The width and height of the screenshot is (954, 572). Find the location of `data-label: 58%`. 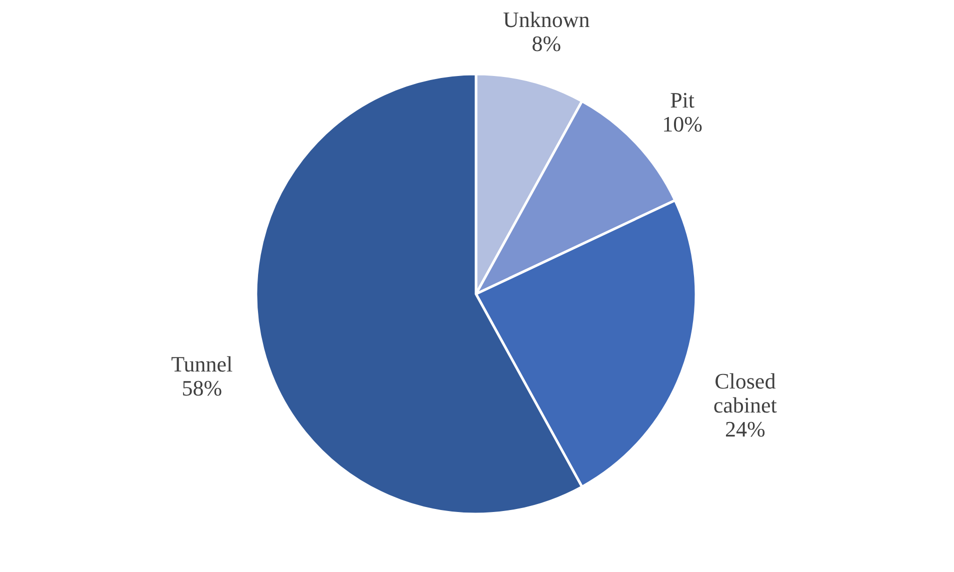

data-label: 58% is located at coordinates (202, 387).